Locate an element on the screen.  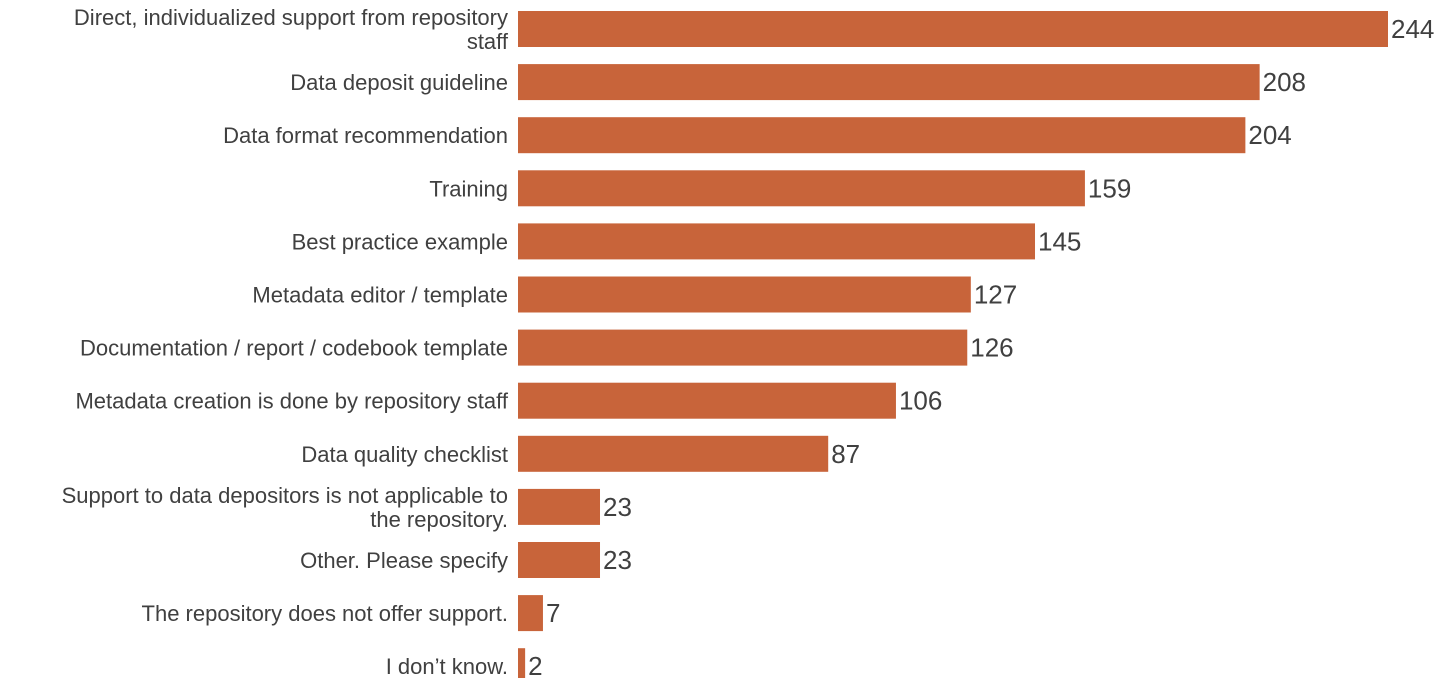
category-label: Best practice example is located at coordinates (400, 241).